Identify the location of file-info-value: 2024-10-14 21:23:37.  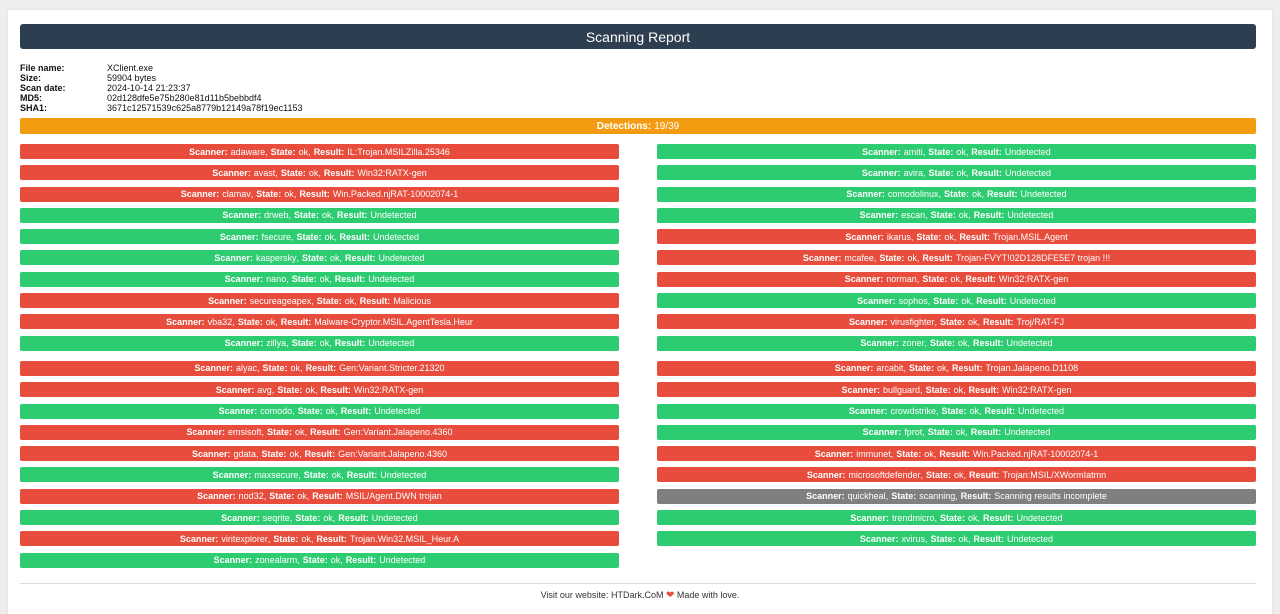
(149, 88).